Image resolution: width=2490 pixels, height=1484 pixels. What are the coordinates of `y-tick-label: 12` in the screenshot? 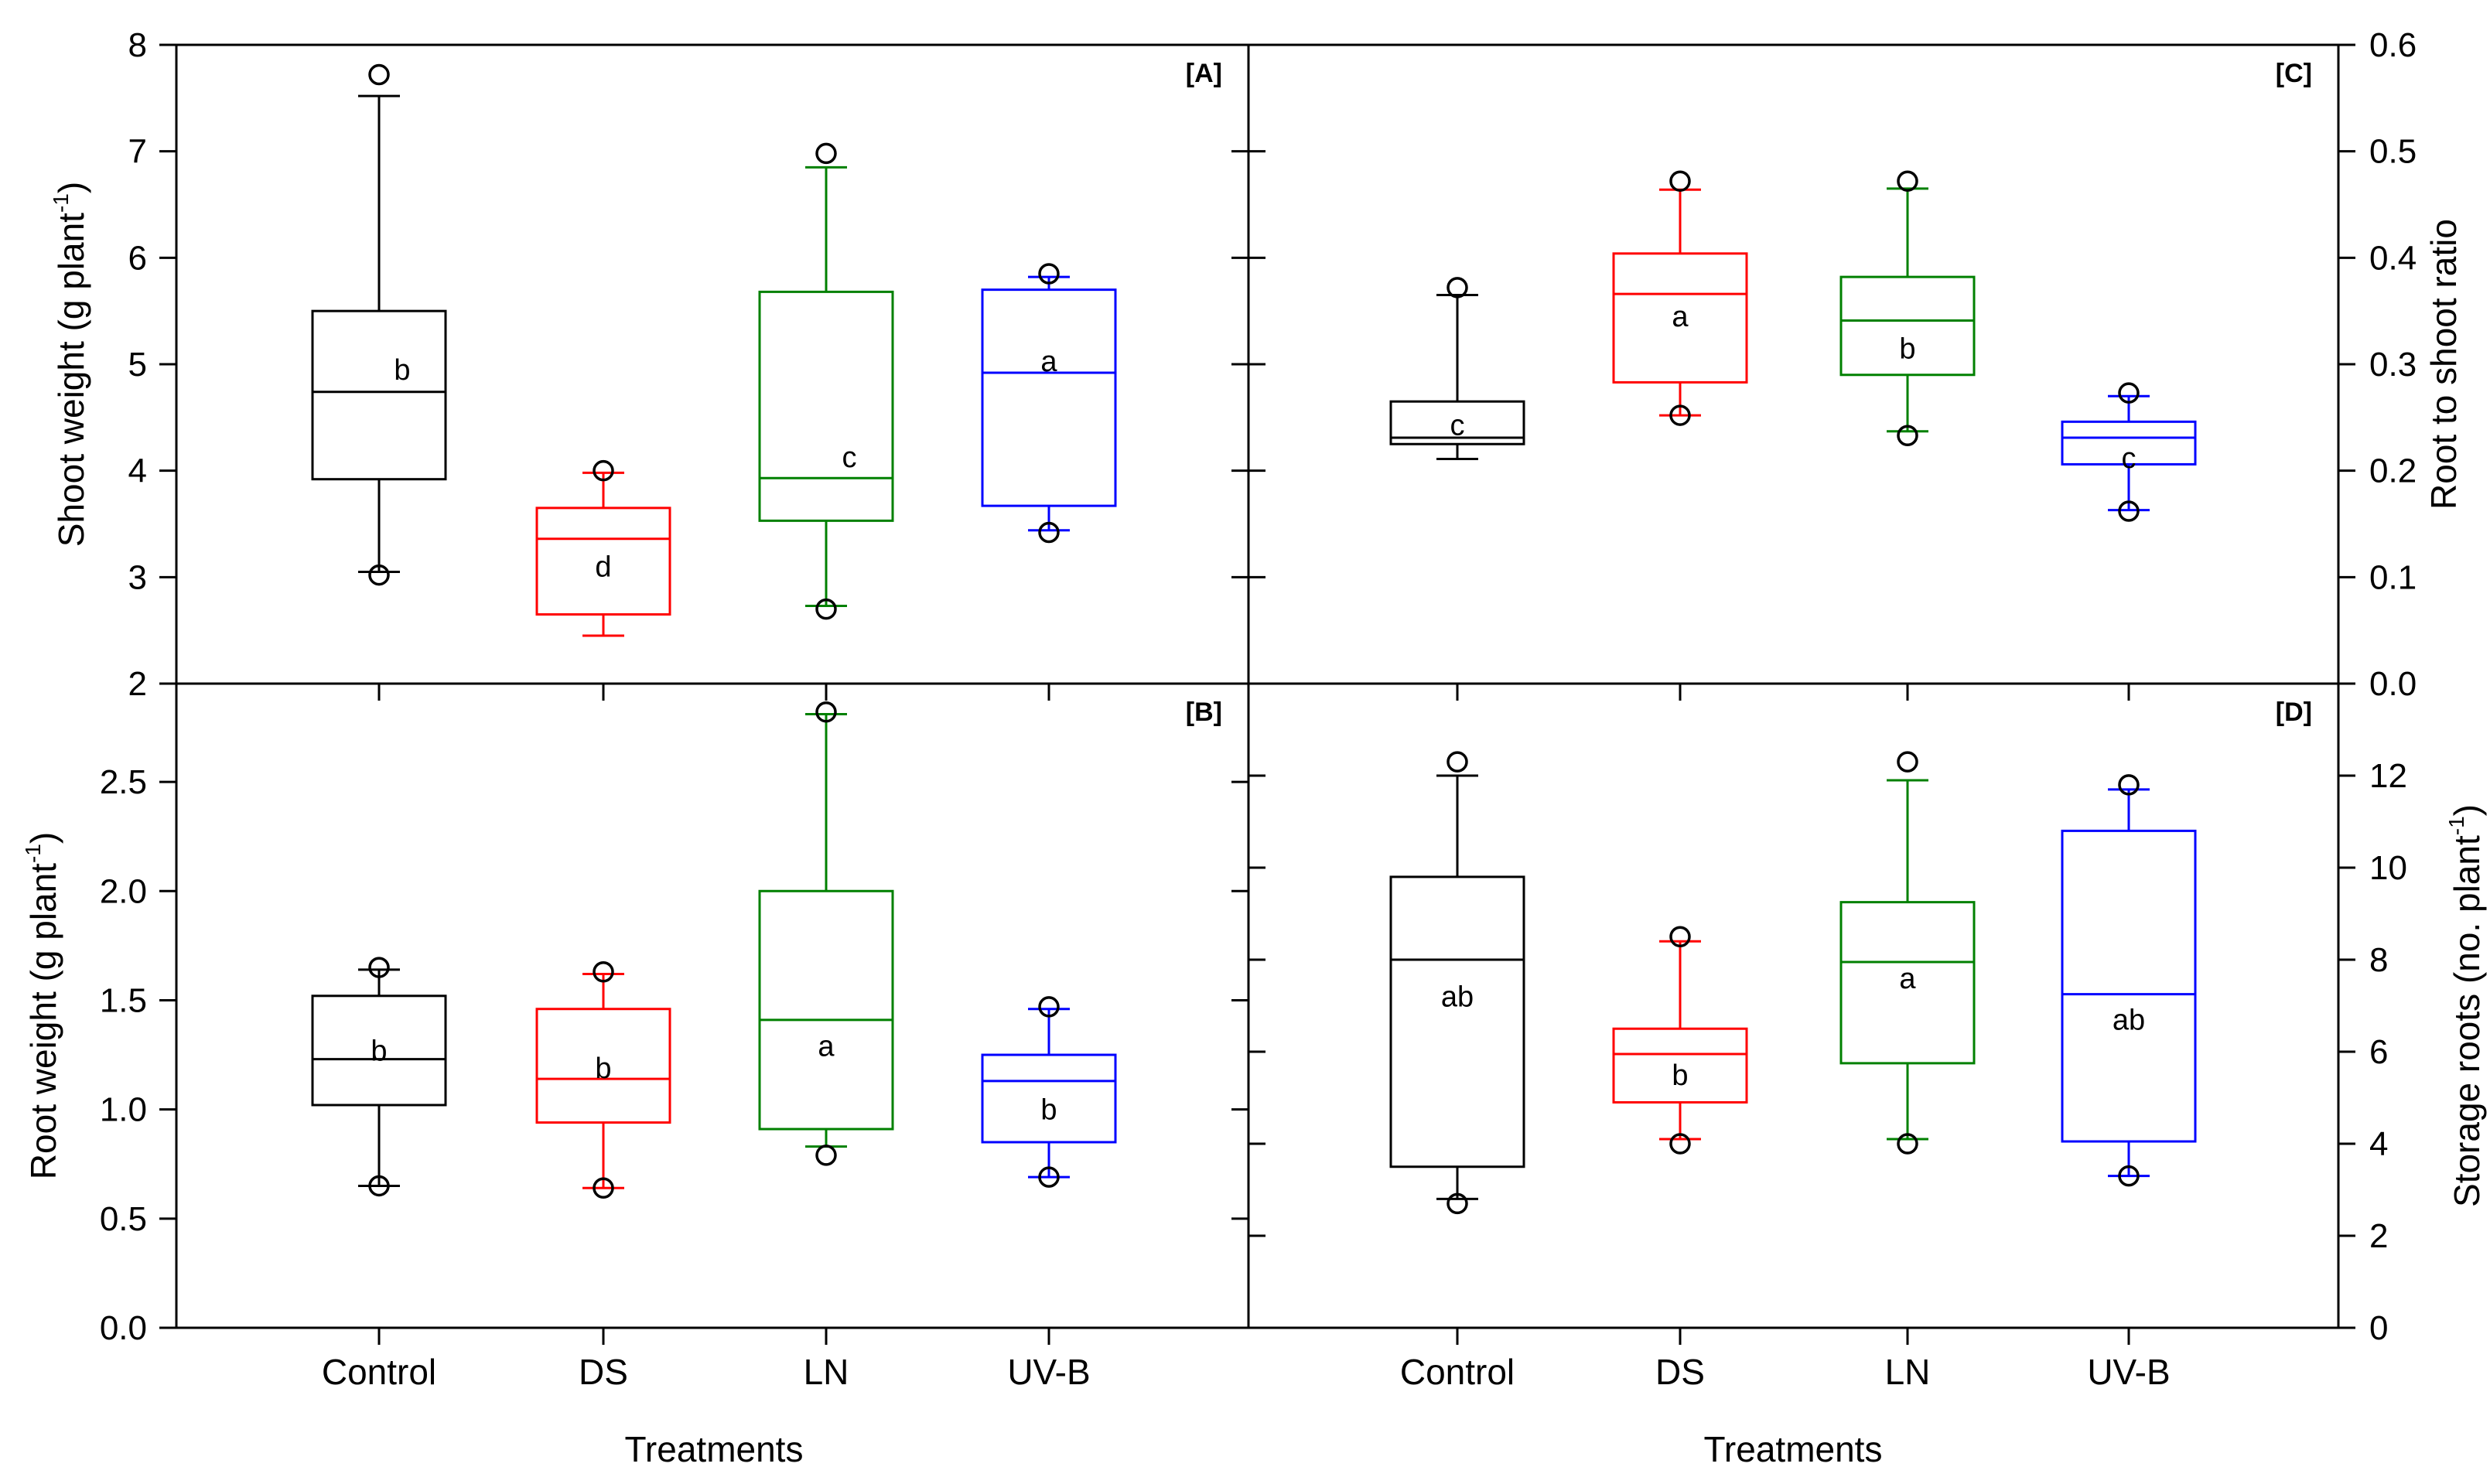 It's located at (2388, 776).